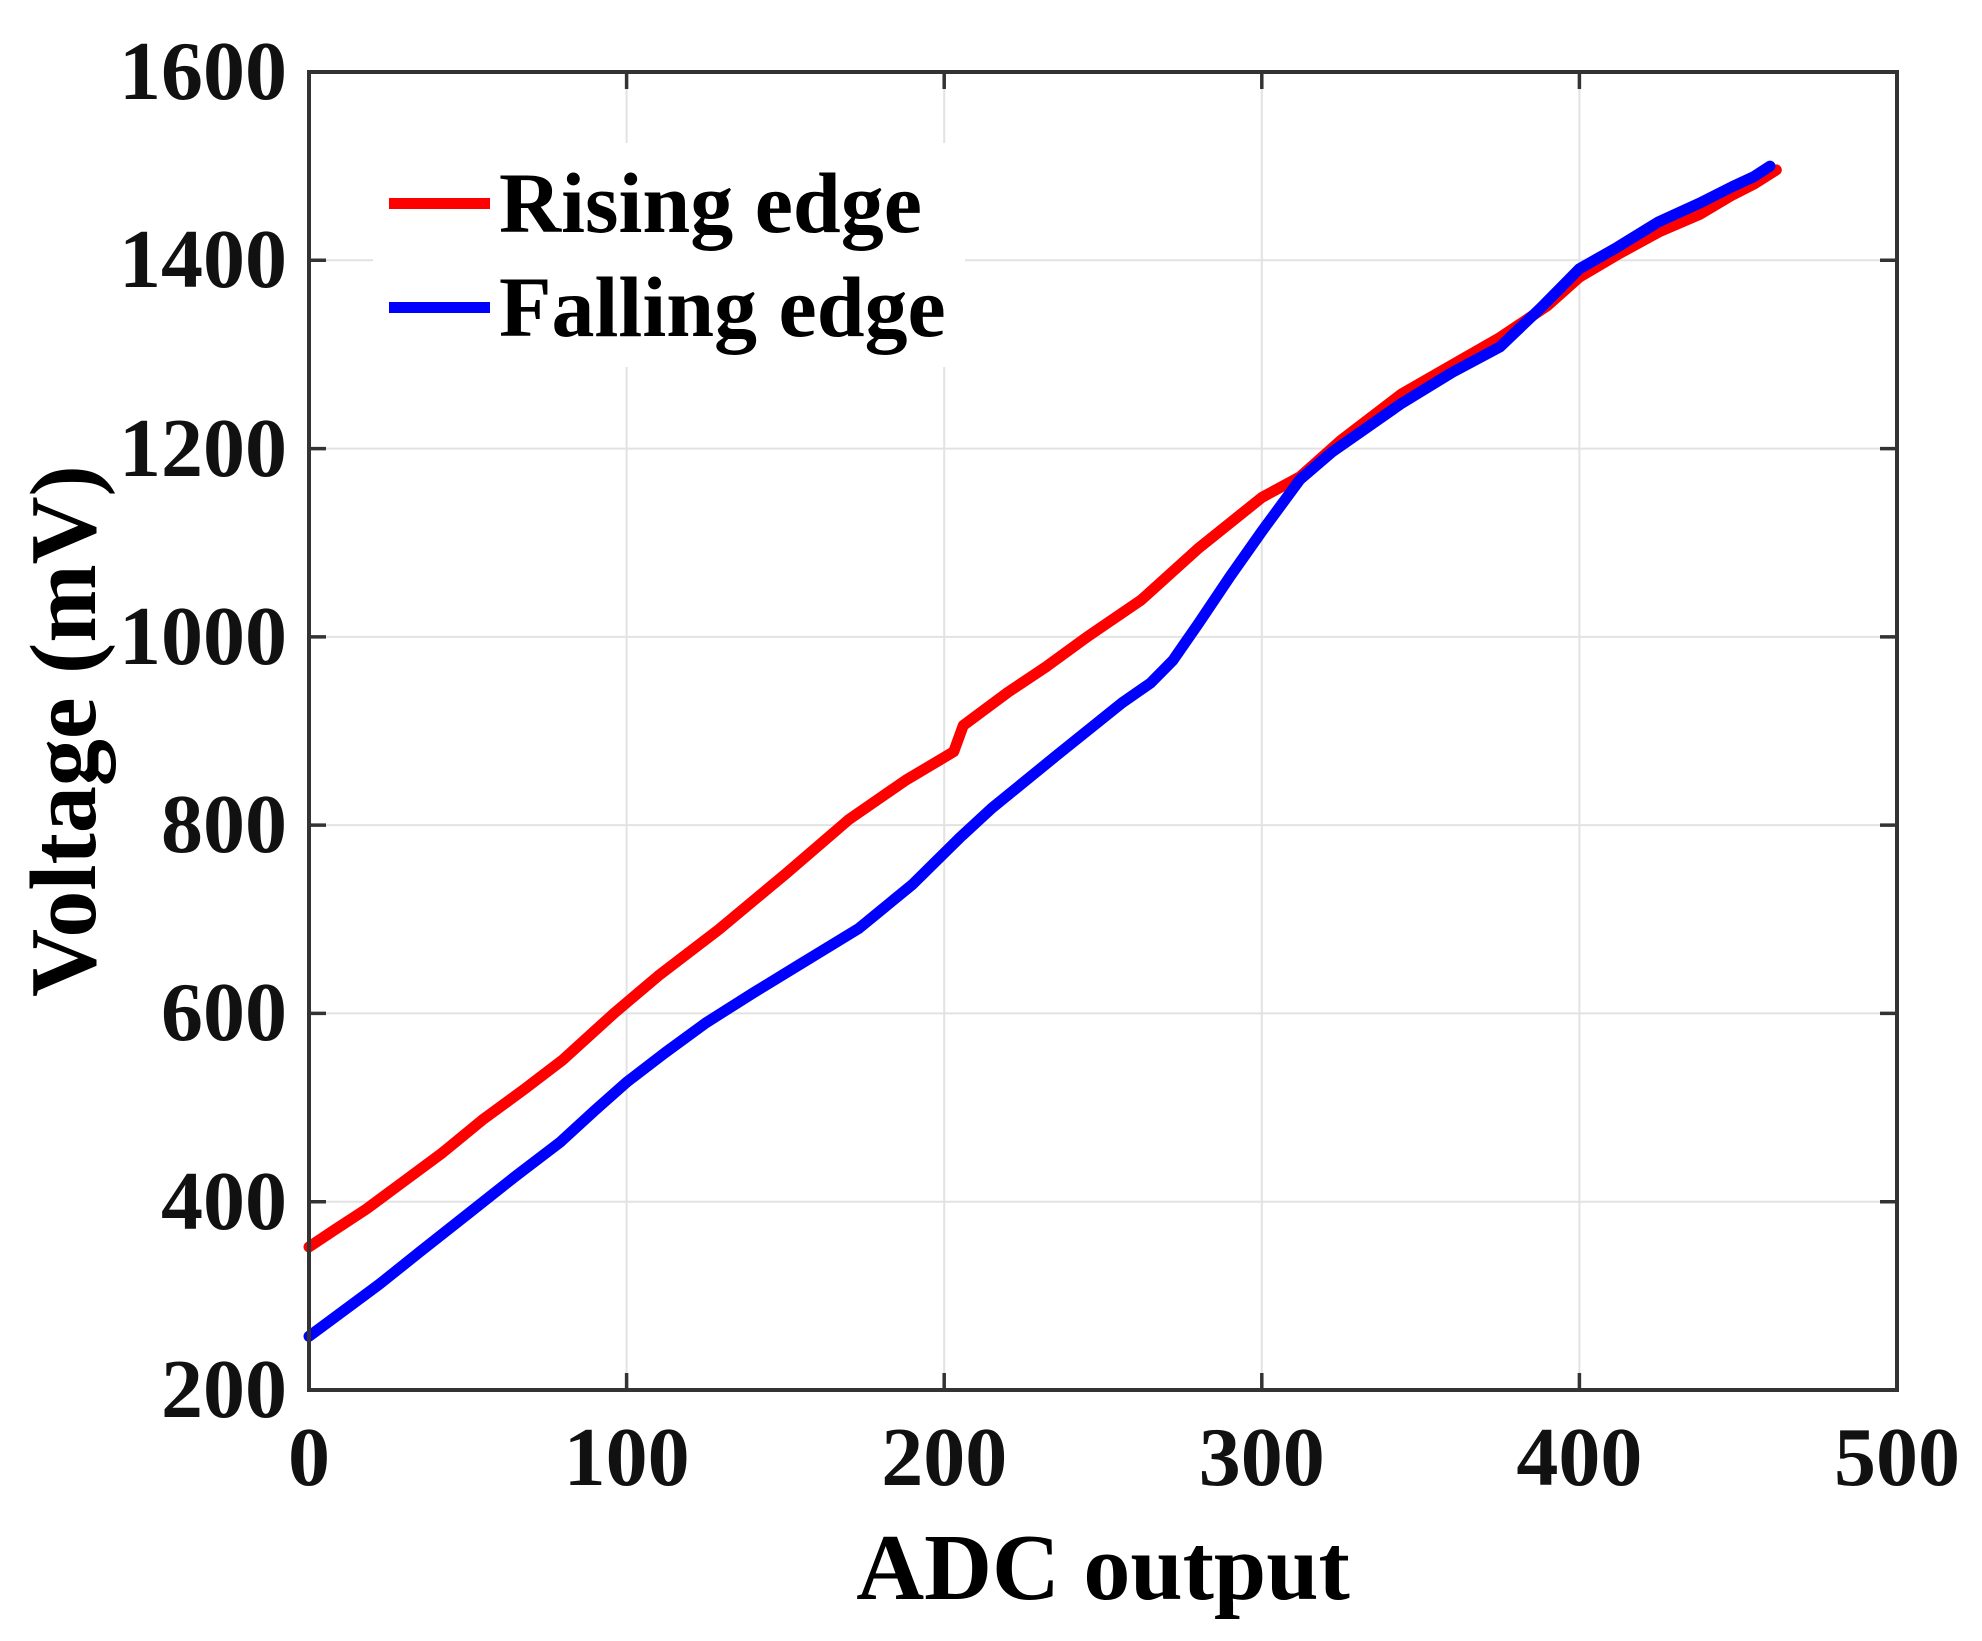 This screenshot has height=1641, width=1982. Describe the element at coordinates (722, 307) in the screenshot. I see `legend-label-falling: Falling edge` at that location.